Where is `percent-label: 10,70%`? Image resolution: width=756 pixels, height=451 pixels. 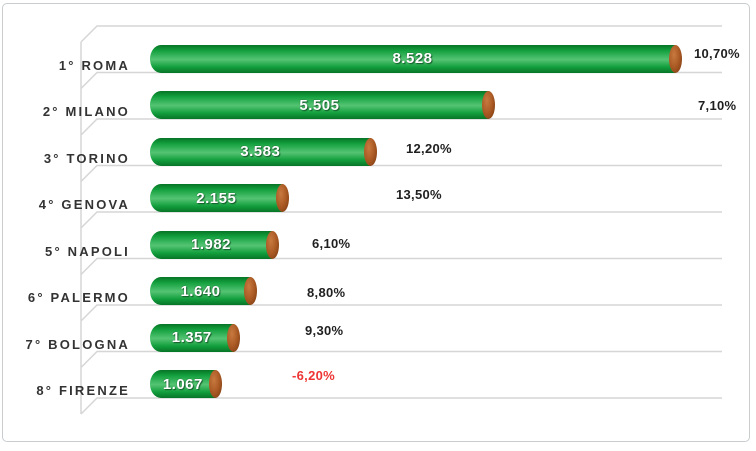
percent-label: 10,70% is located at coordinates (717, 53).